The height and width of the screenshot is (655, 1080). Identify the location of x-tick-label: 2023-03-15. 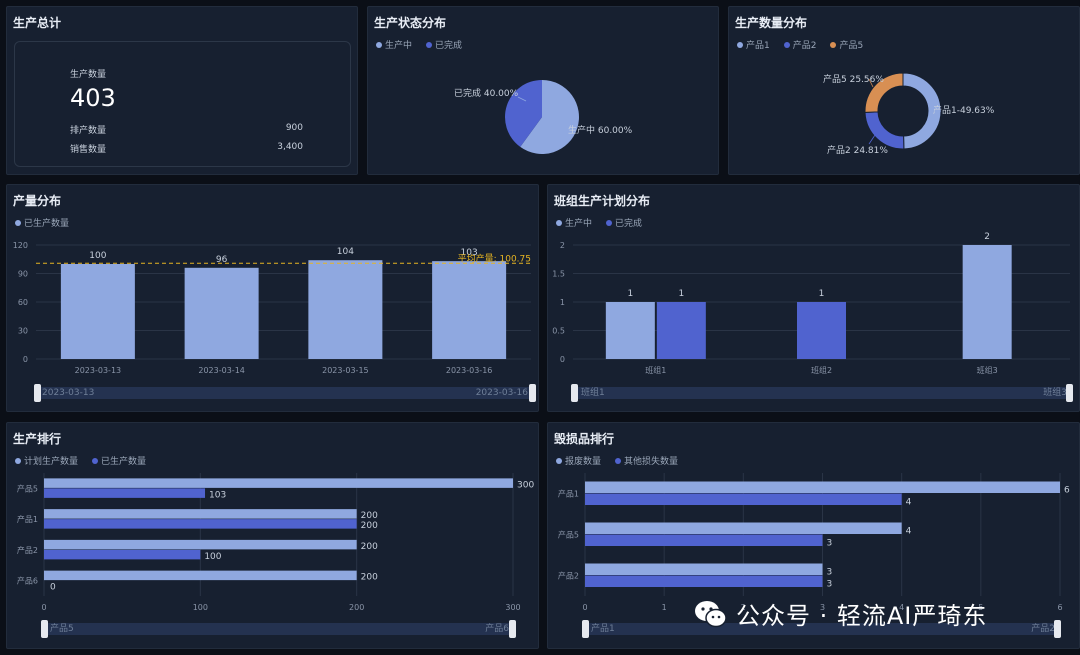
(345, 370).